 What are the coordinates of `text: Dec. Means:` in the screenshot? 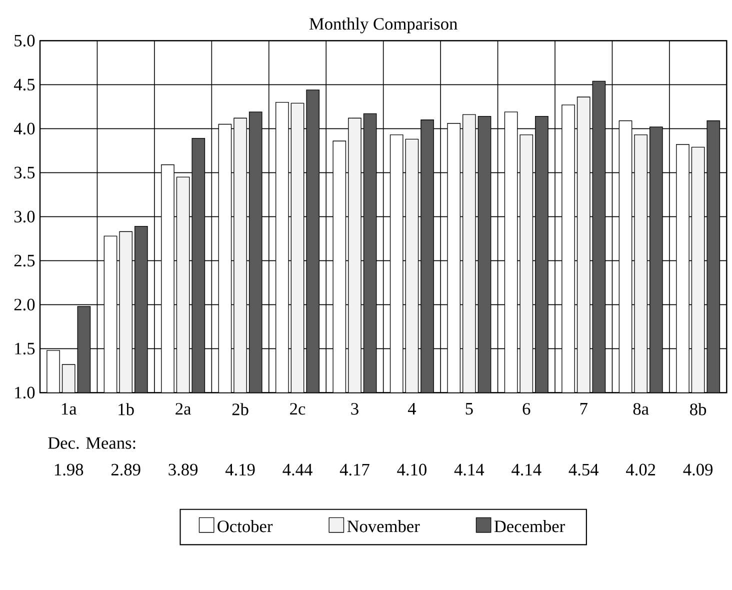 It's located at (92, 443).